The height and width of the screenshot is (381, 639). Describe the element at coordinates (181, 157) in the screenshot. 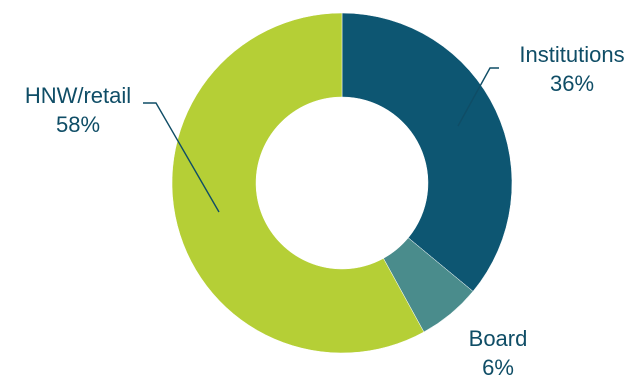

I see `leader-line-hnw-retail` at that location.